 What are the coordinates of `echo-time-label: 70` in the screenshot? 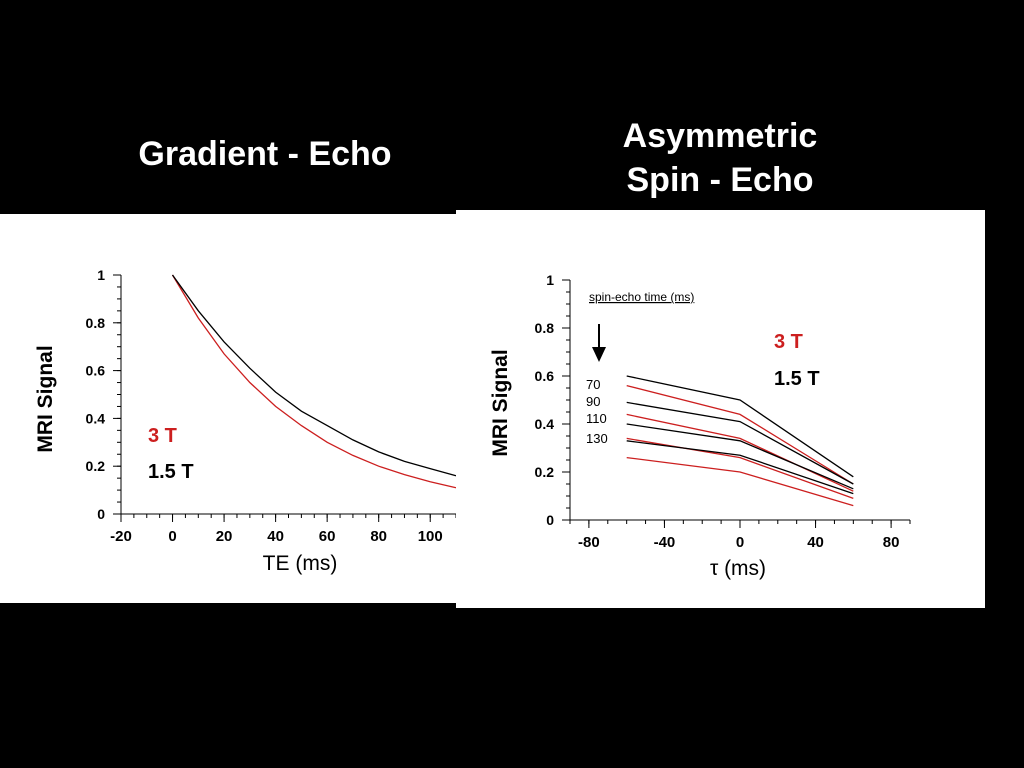 It's located at (593, 384).